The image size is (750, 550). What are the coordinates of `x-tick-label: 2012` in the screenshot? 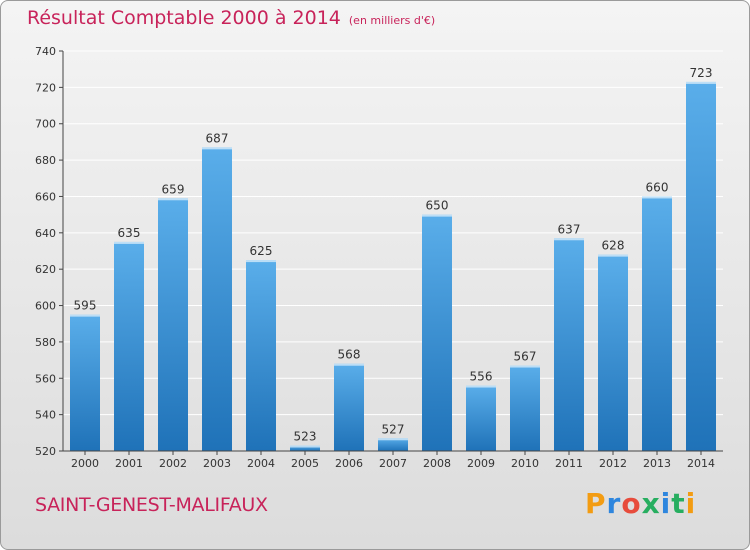 It's located at (613, 463).